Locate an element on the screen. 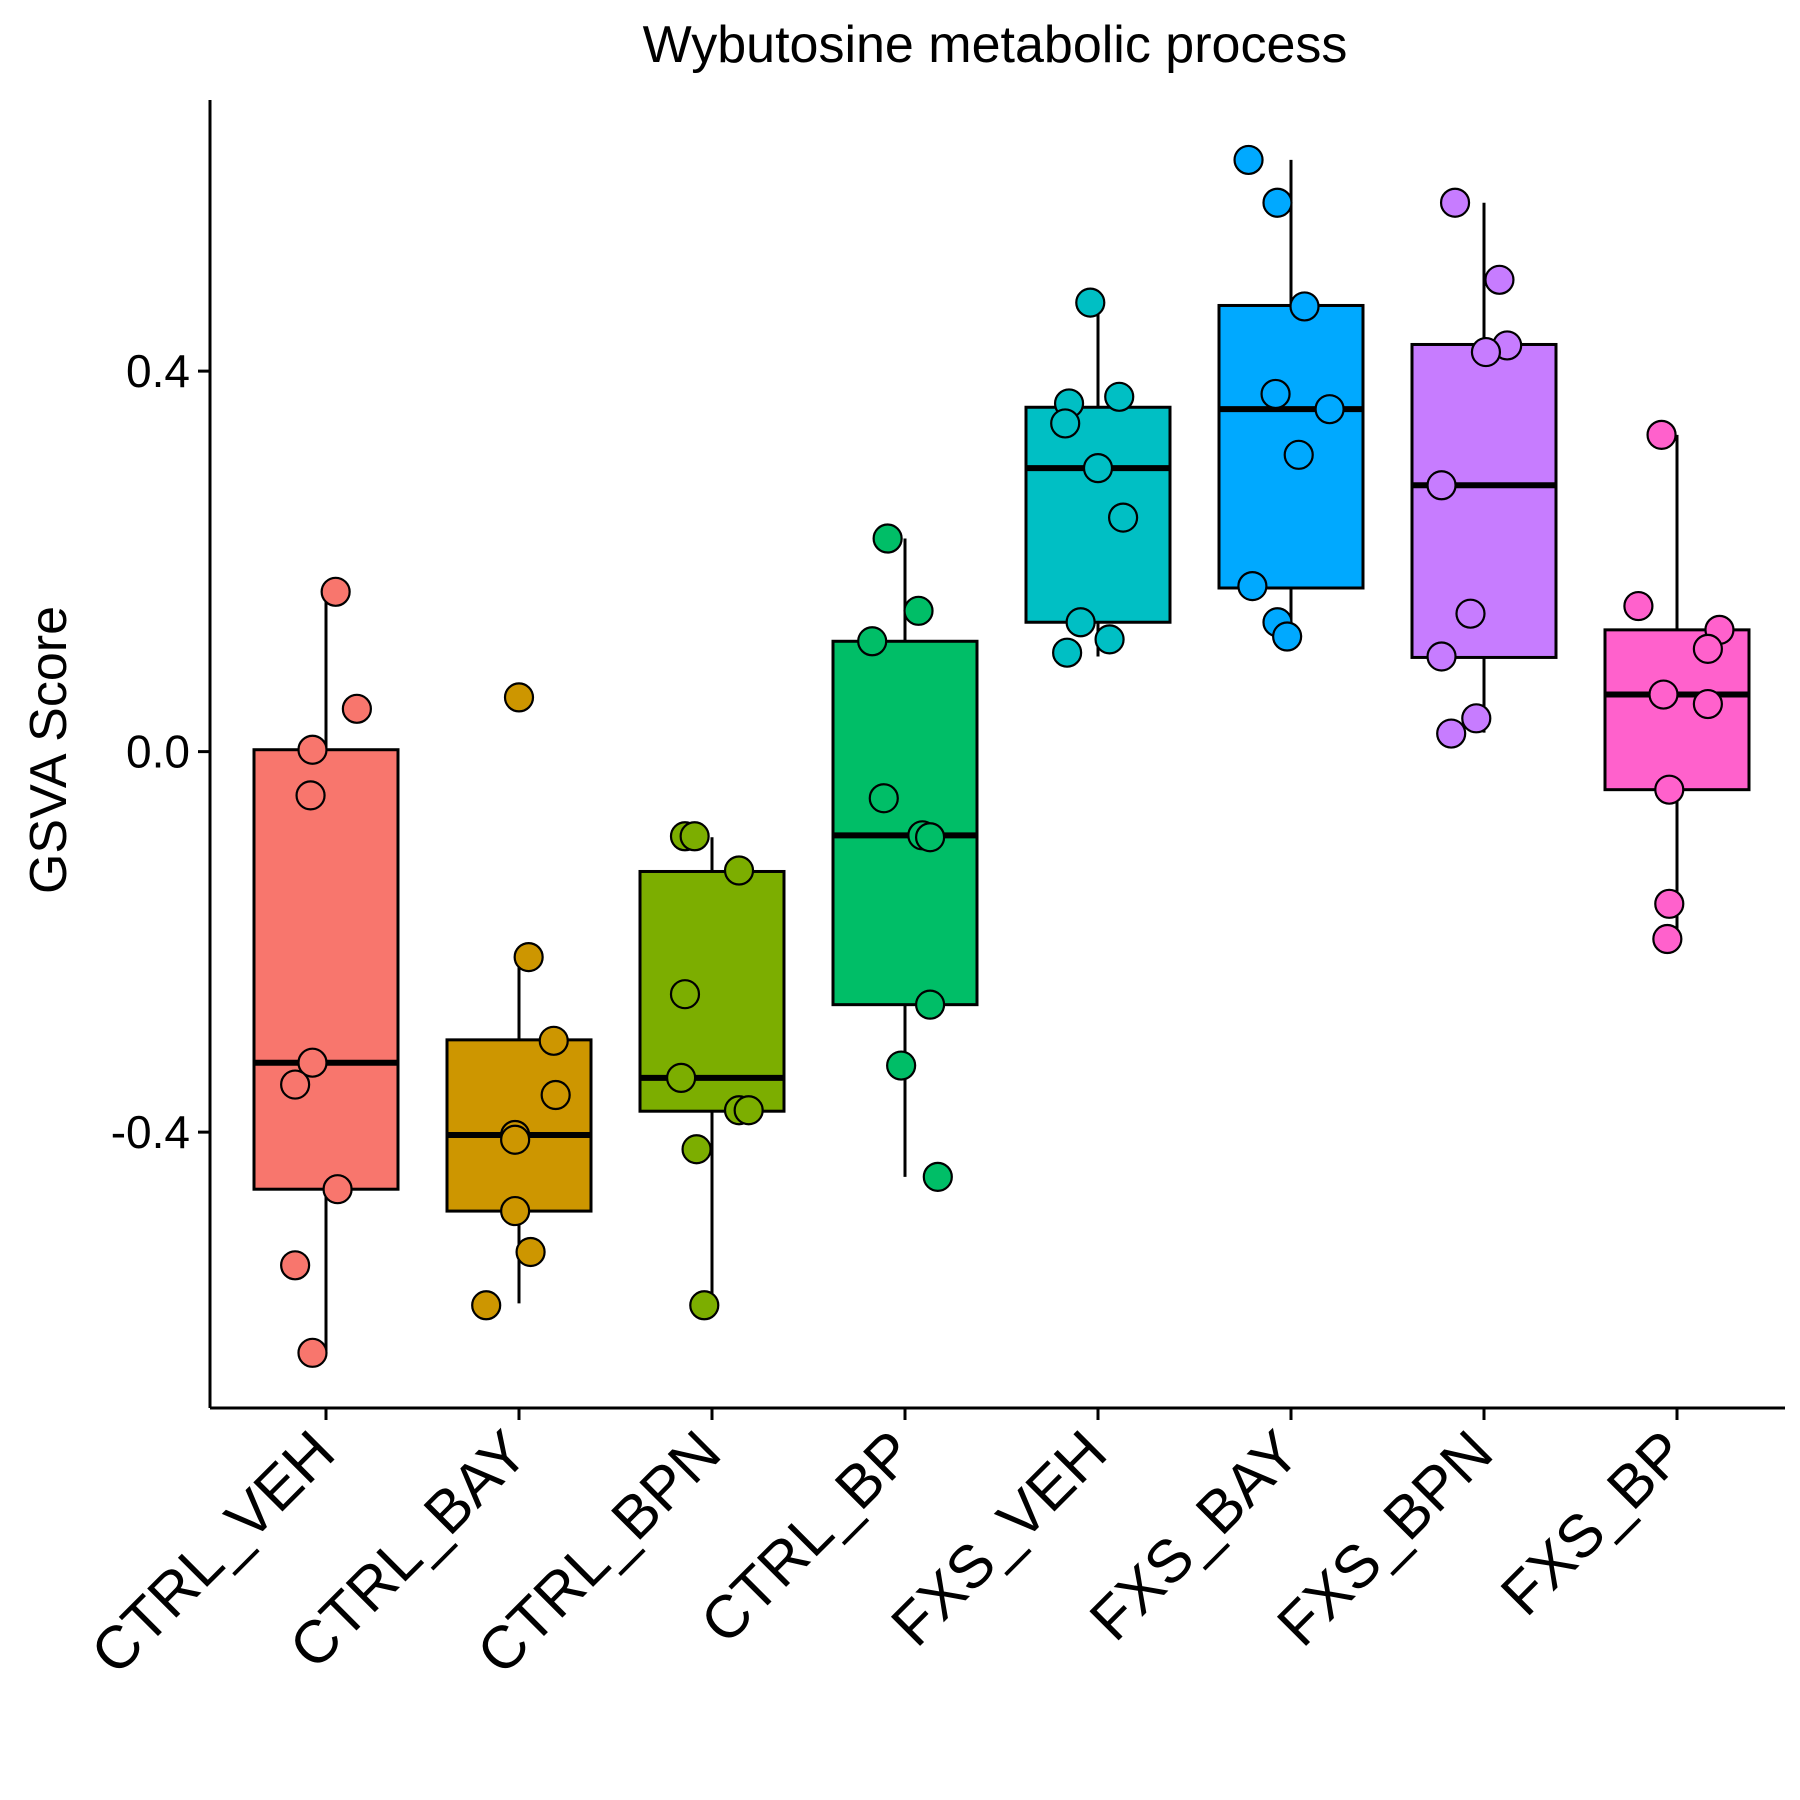  box-fxs-bpn is located at coordinates (1484, 467).